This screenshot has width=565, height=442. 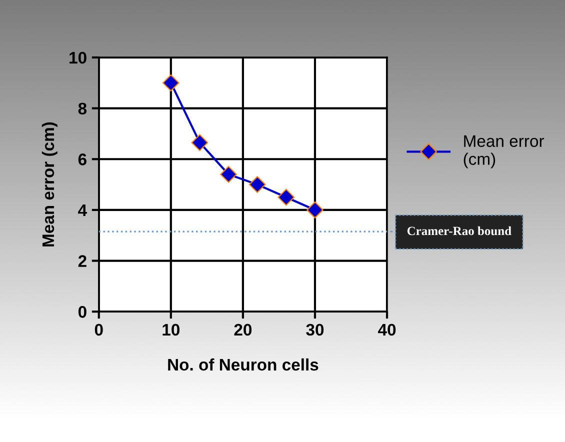 I want to click on ref-line-label: Cramer-Rao bound, so click(x=459, y=231).